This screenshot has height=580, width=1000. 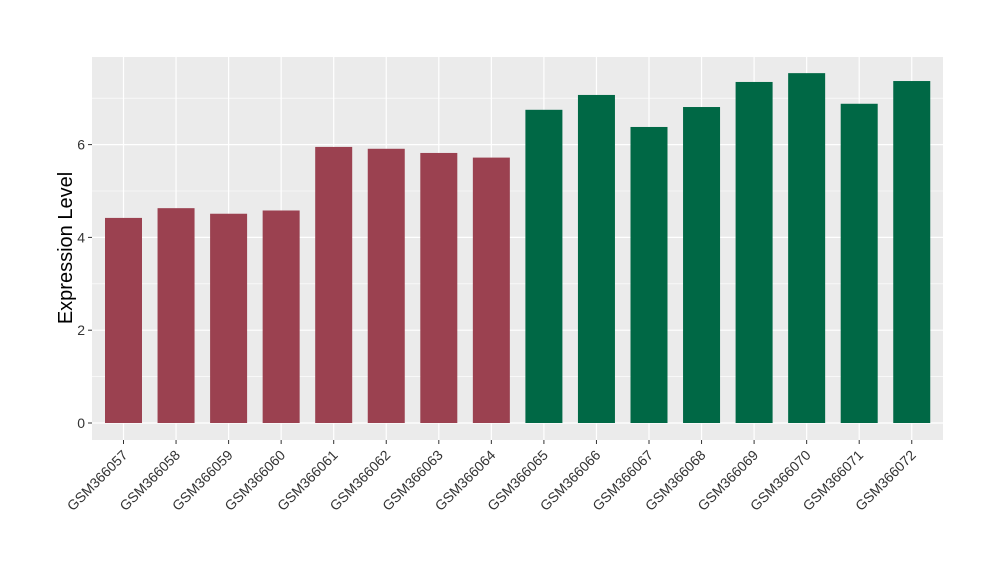 I want to click on bar-GSM366059, so click(x=229, y=318).